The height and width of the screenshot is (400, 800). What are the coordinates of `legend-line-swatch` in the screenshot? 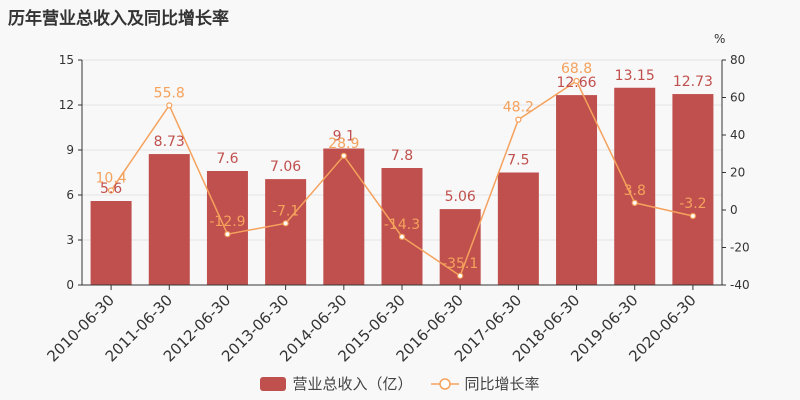 It's located at (444, 383).